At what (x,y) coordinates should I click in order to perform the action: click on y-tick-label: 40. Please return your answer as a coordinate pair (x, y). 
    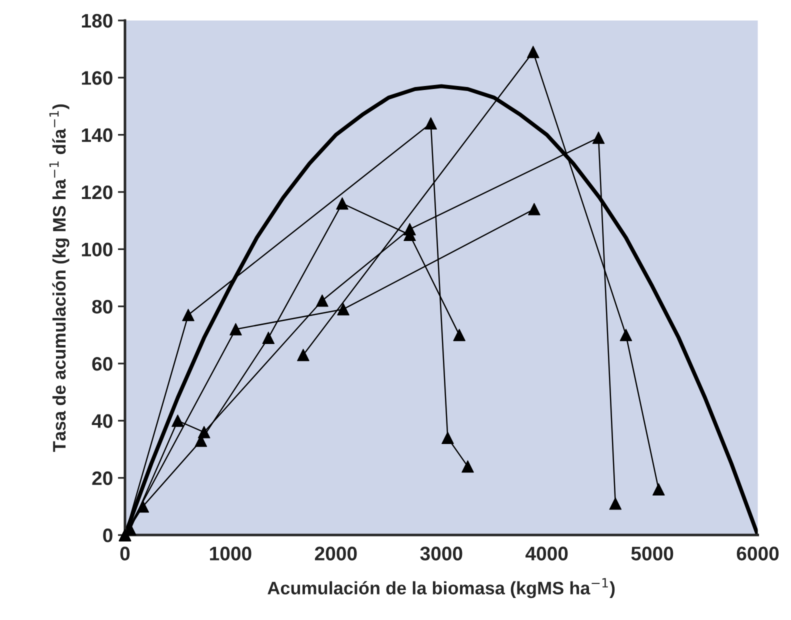
    Looking at the image, I should click on (102, 421).